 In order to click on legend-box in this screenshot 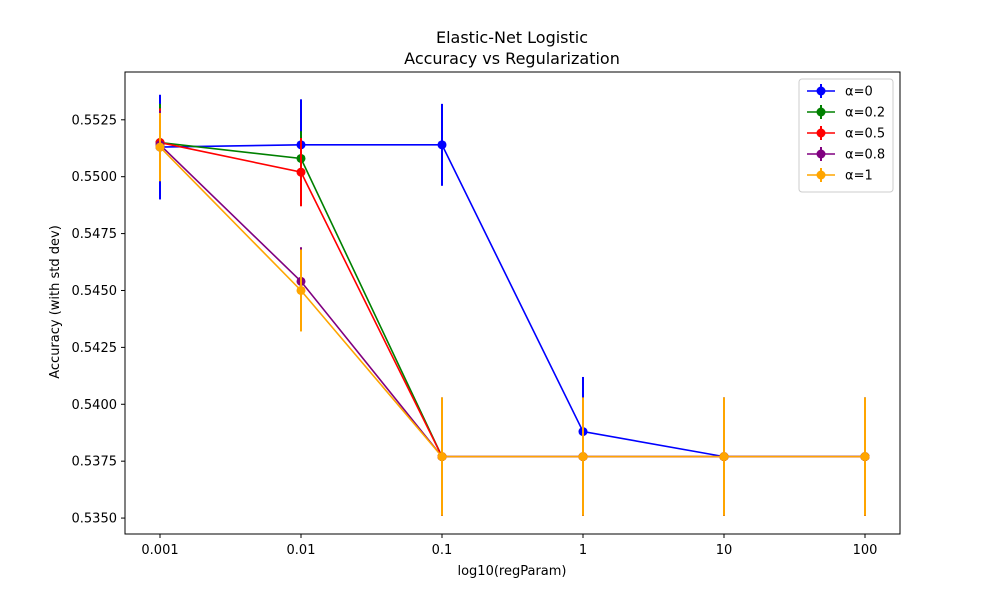, I will do `click(846, 135)`.